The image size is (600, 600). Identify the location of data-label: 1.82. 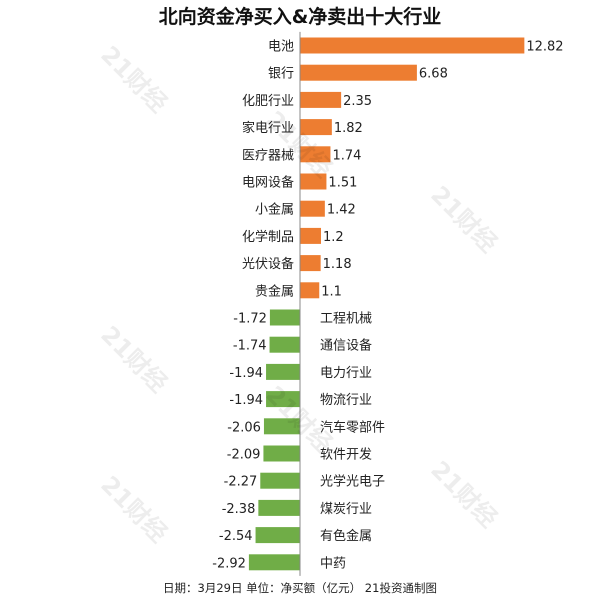
(348, 128).